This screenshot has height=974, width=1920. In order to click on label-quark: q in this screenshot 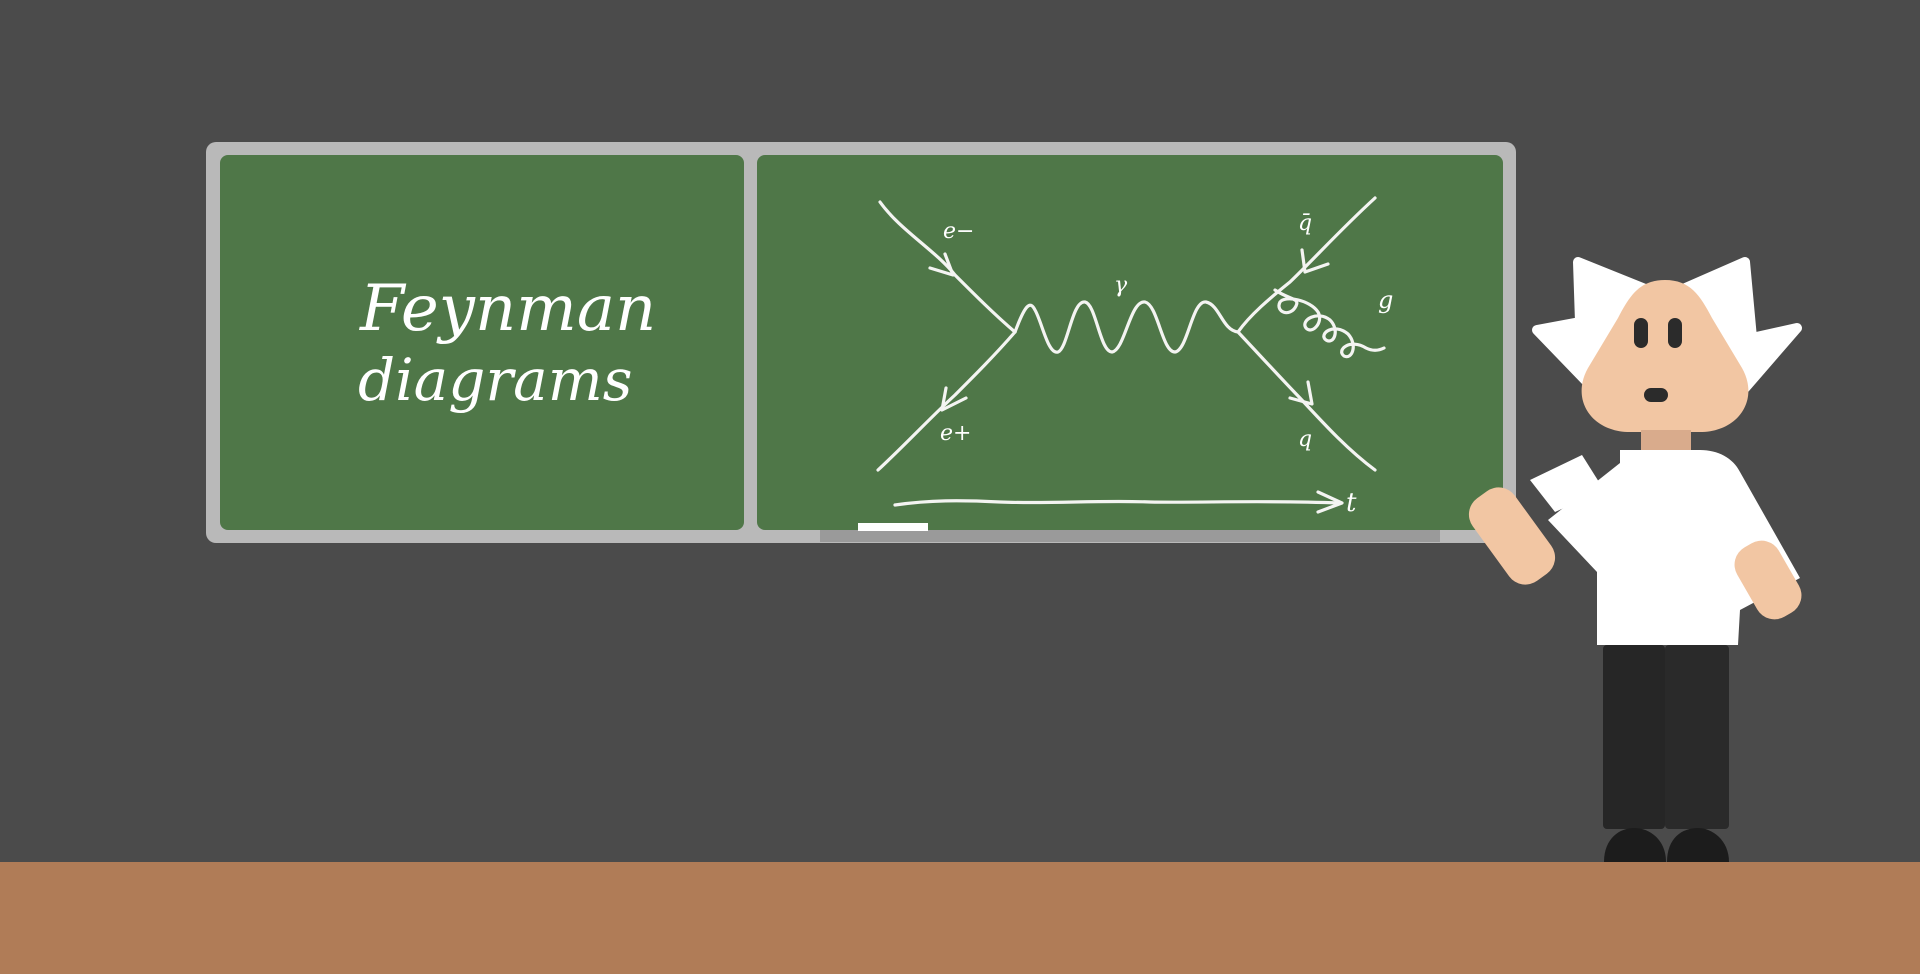, I will do `click(1305, 439)`.